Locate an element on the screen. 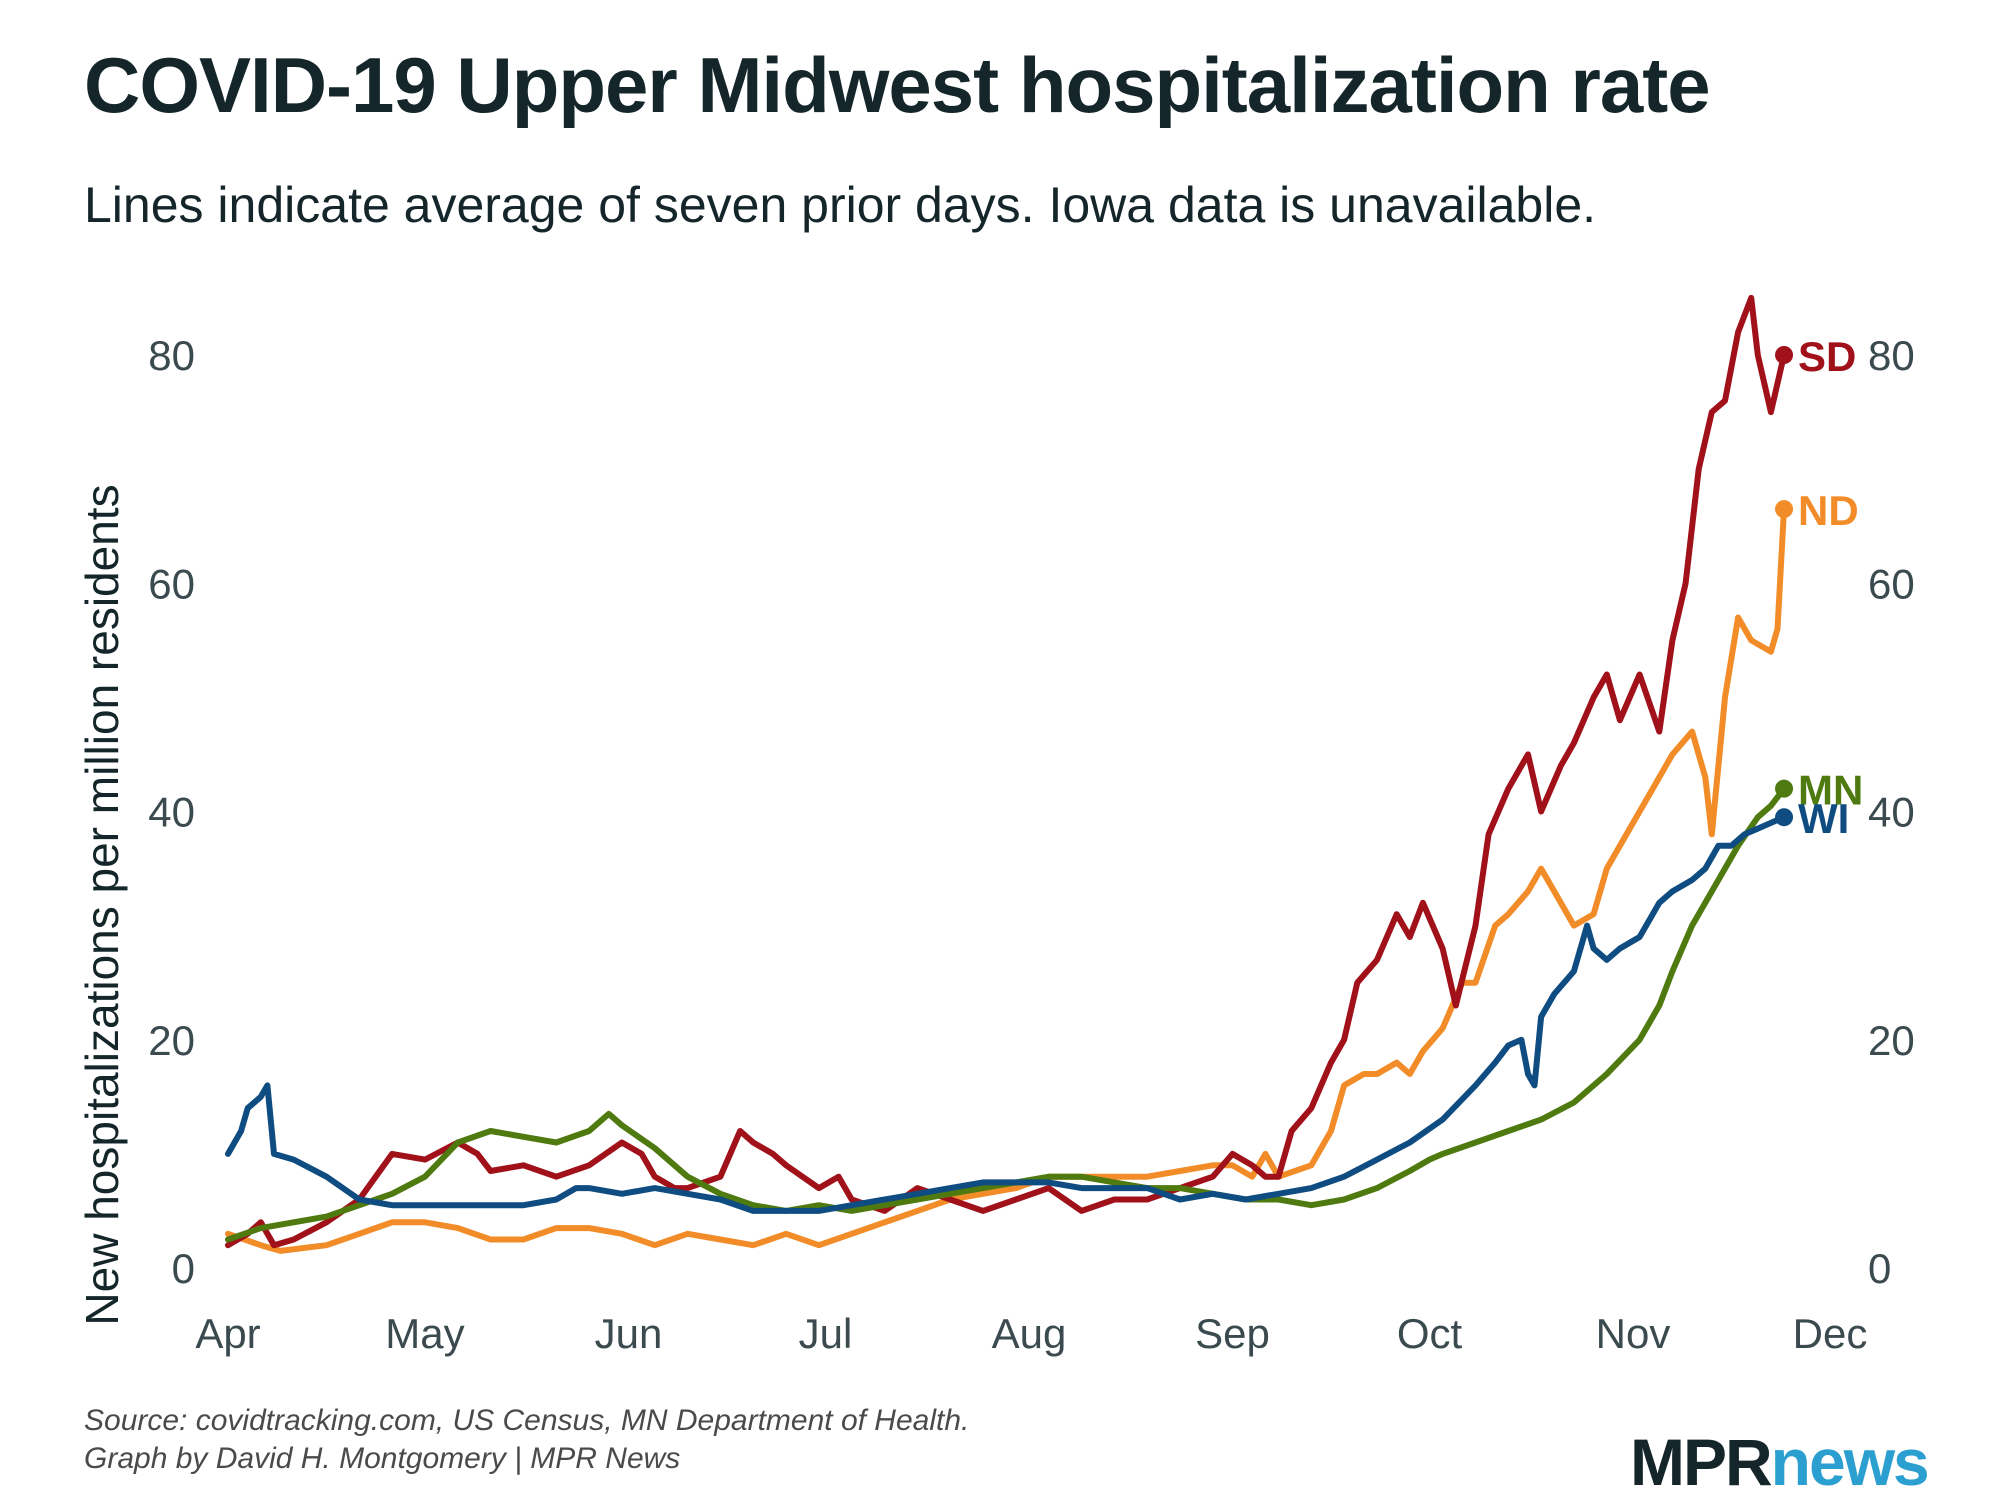  y-axis-left: 0 20 40 60 80 is located at coordinates (171, 812).